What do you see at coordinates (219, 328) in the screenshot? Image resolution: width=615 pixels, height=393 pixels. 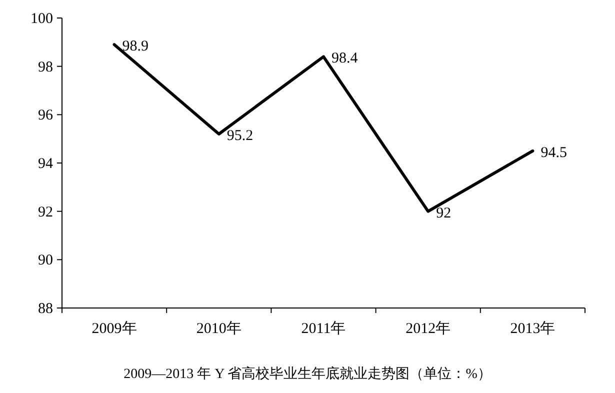 I see `x-tick-label: 2010年` at bounding box center [219, 328].